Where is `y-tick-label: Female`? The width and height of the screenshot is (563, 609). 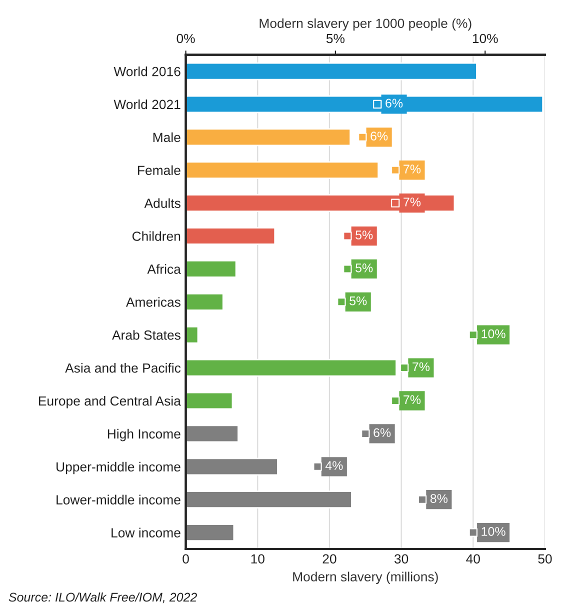
y-tick-label: Female is located at coordinates (159, 170).